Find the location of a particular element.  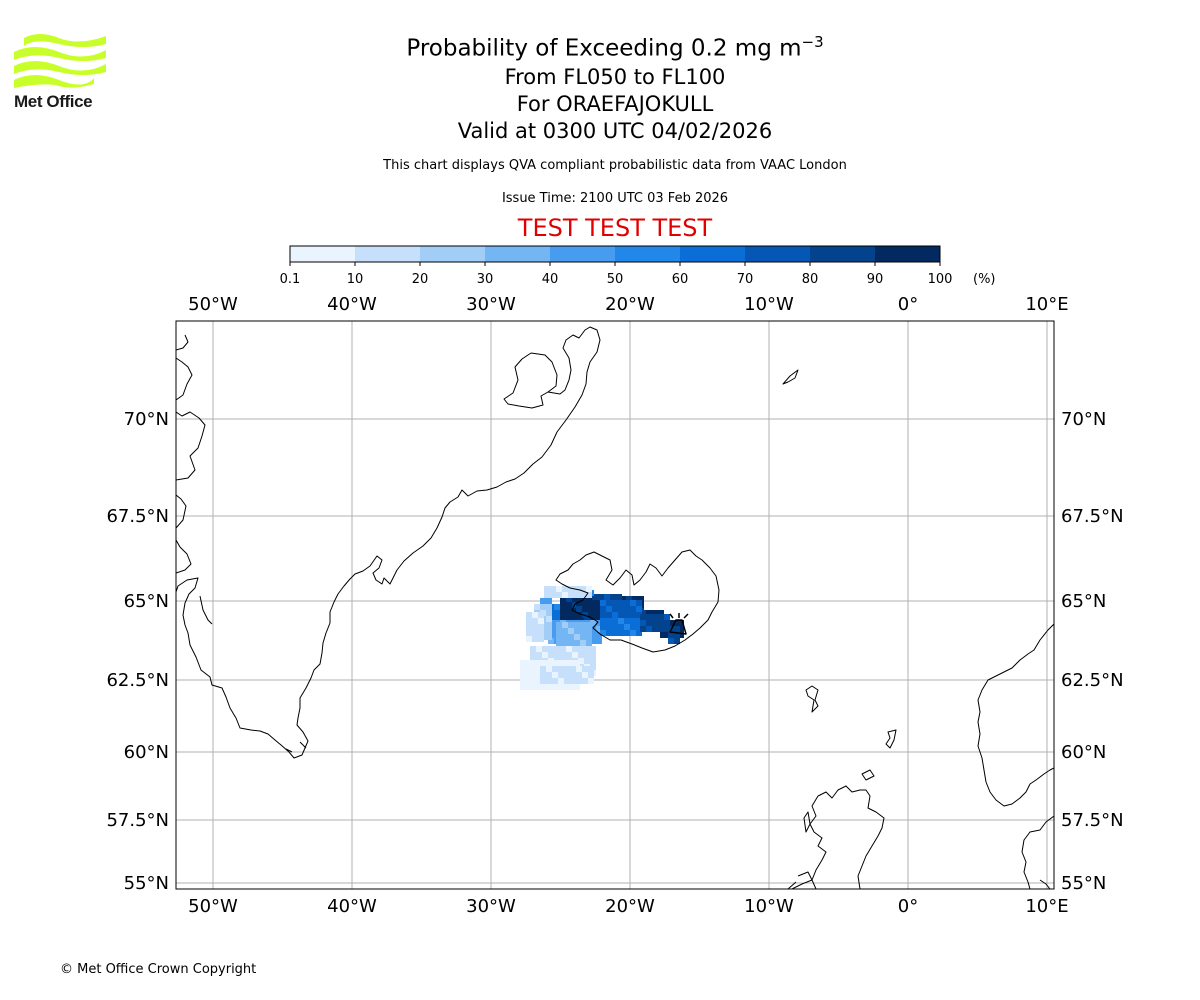

coastline-greenland-west is located at coordinates (191, 454).